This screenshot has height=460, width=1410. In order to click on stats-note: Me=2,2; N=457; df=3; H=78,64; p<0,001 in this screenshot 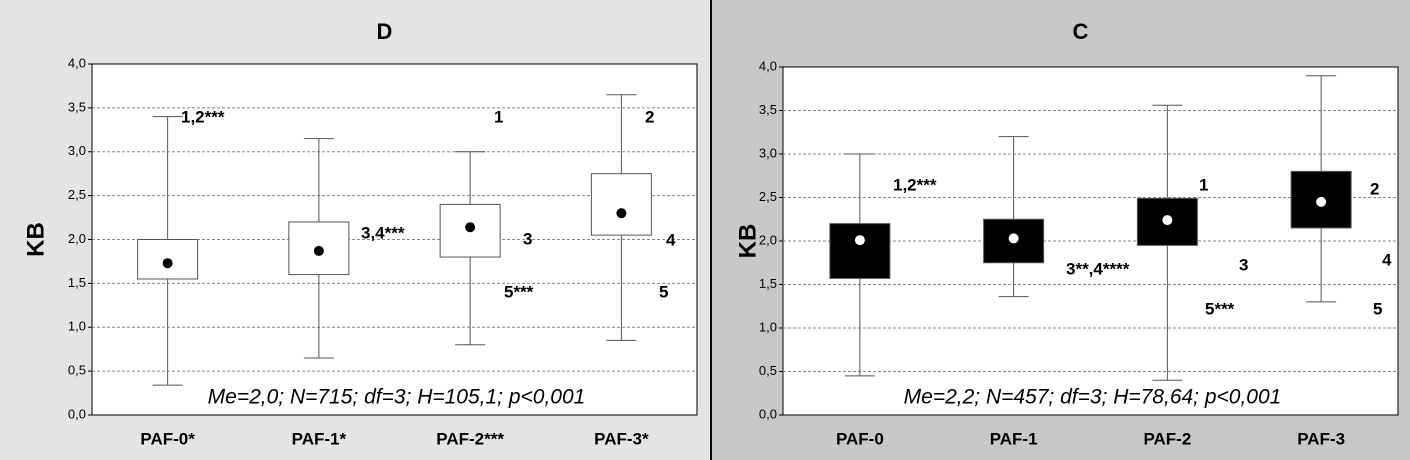, I will do `click(1093, 397)`.